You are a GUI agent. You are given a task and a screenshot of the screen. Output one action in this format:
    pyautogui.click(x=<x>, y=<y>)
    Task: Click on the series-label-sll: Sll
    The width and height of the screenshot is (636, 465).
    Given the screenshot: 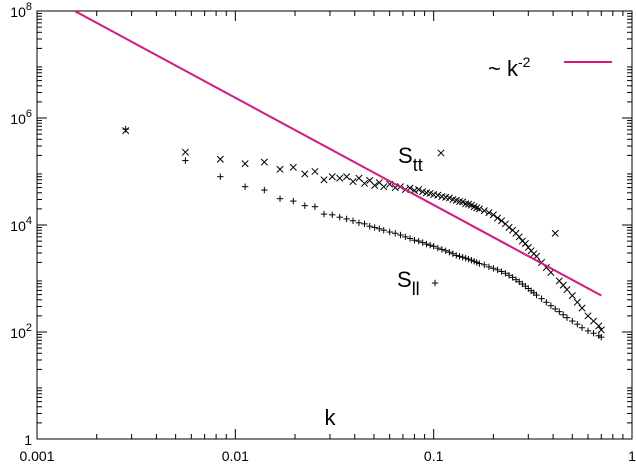 What is the action you would take?
    pyautogui.click(x=418, y=283)
    